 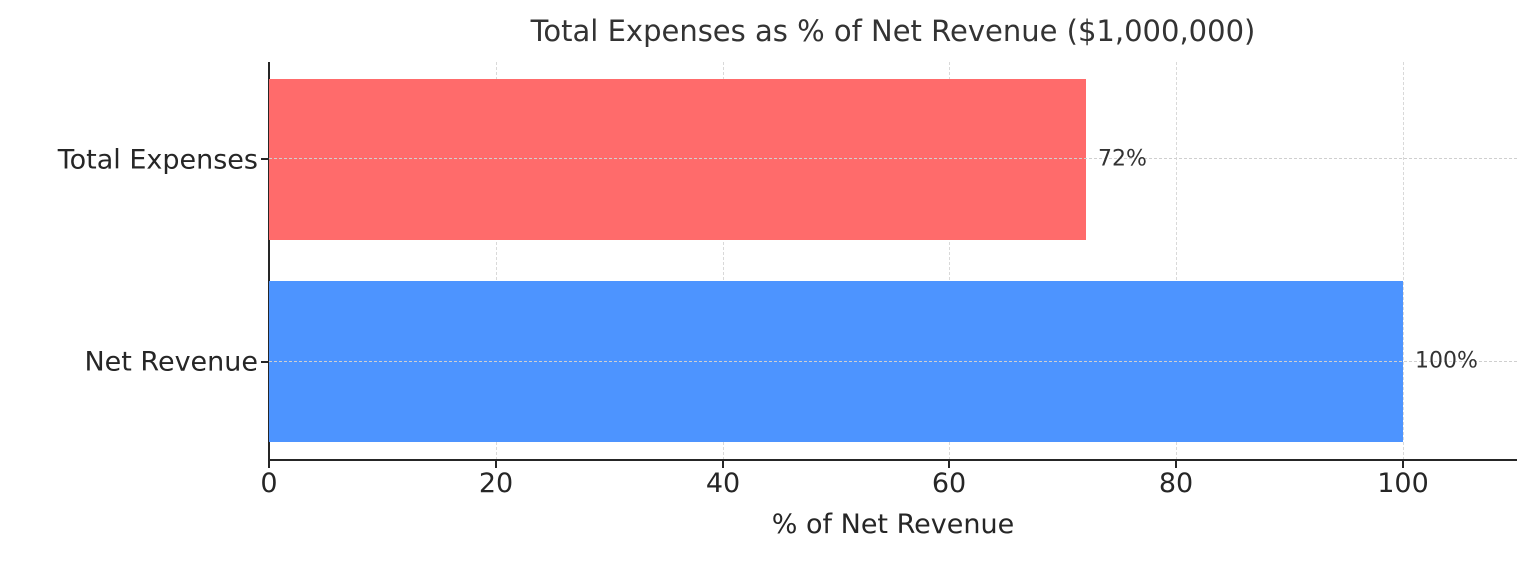 What do you see at coordinates (496, 483) in the screenshot?
I see `x-tick-label-20: 20` at bounding box center [496, 483].